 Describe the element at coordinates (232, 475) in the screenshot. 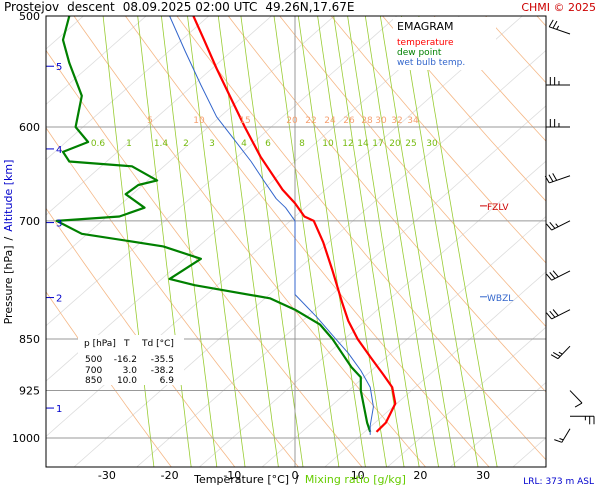

I see `temperature-tick-label: -10` at that location.